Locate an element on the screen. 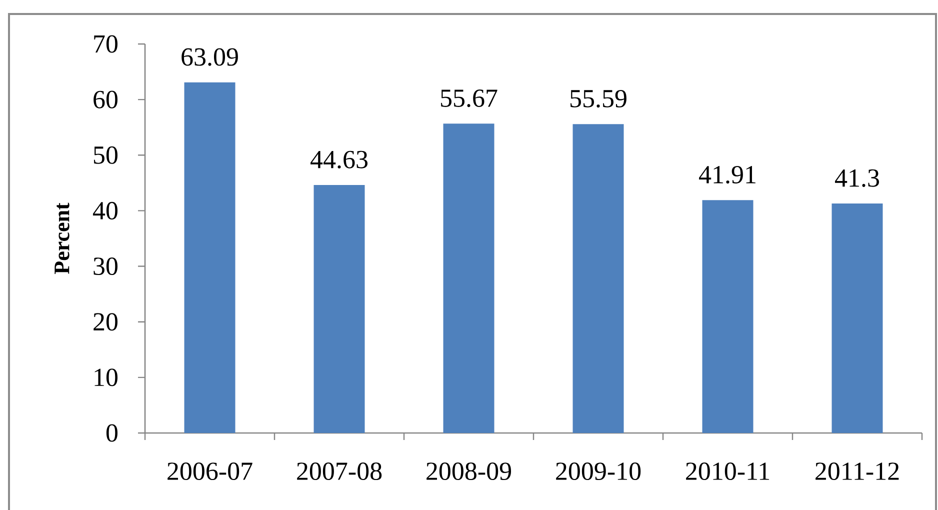  y-tick-label: 10 is located at coordinates (106, 377).